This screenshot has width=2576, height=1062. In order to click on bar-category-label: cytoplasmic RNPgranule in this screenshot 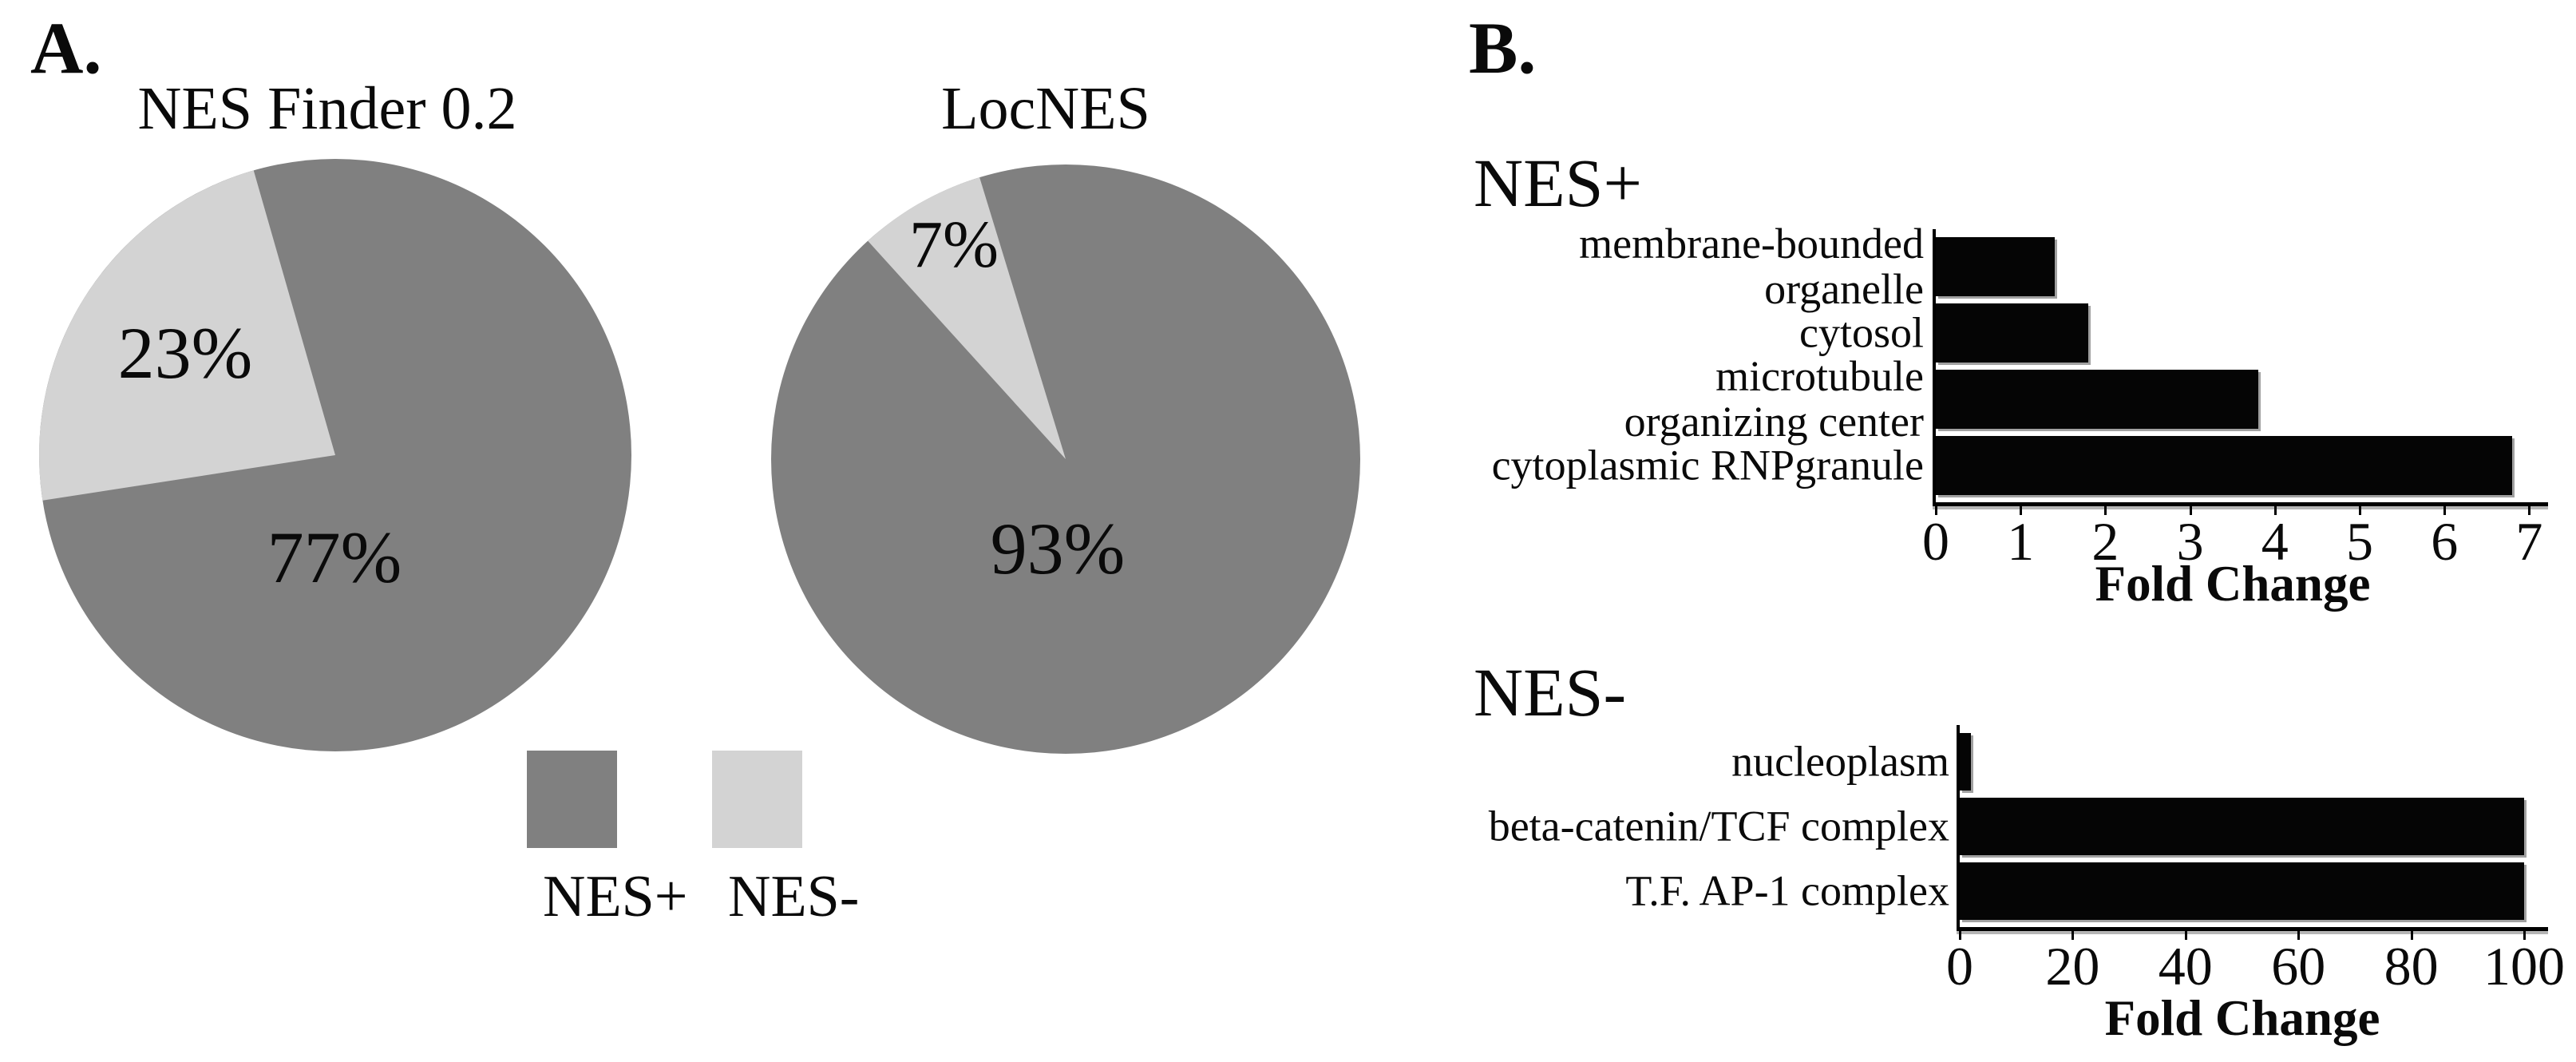, I will do `click(1708, 465)`.